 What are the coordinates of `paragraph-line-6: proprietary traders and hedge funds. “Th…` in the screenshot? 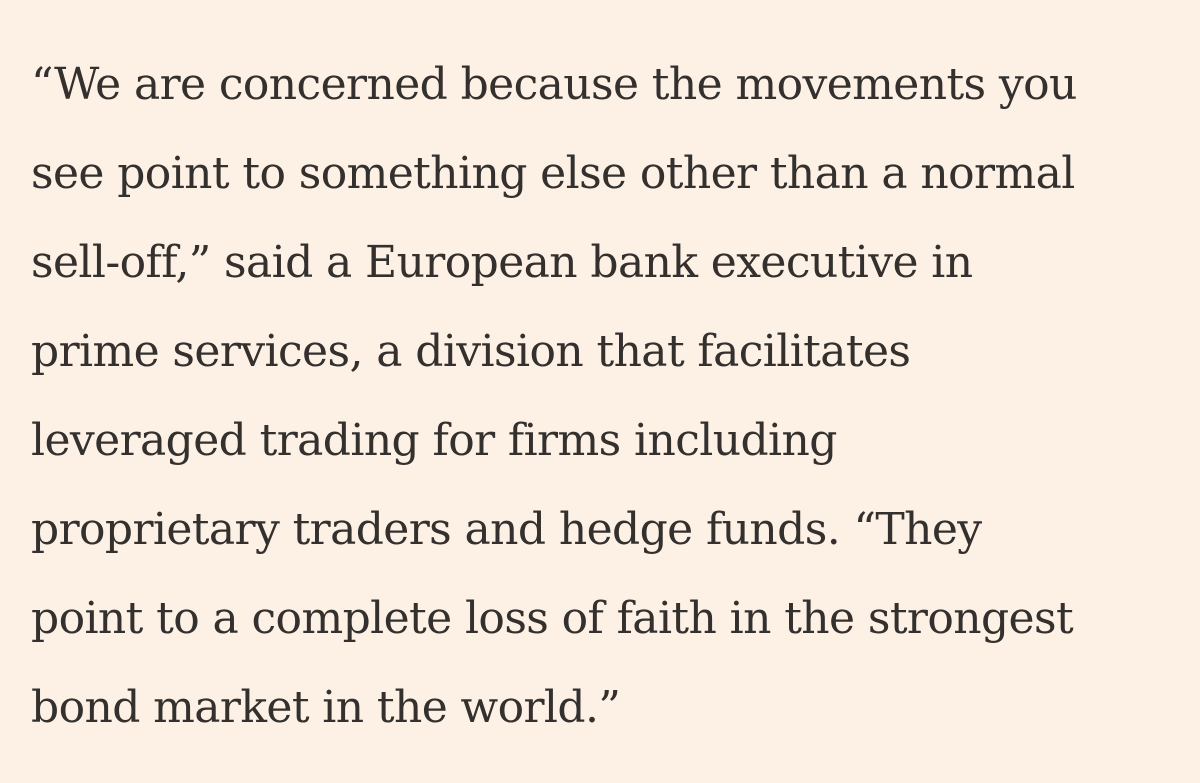 It's located at (506, 529).